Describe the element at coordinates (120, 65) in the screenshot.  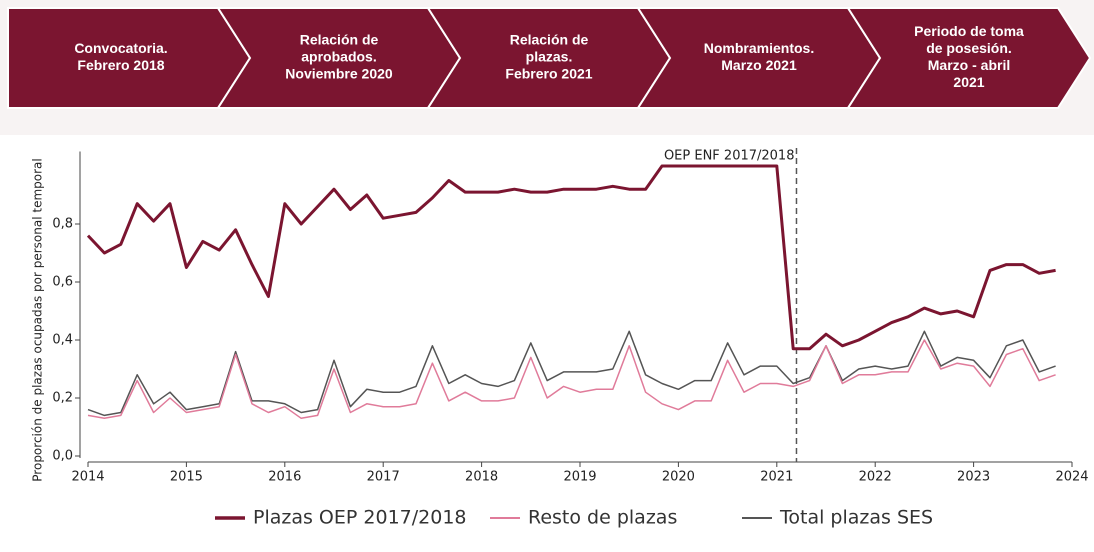
I see `banner-text: Febrero 2018` at that location.